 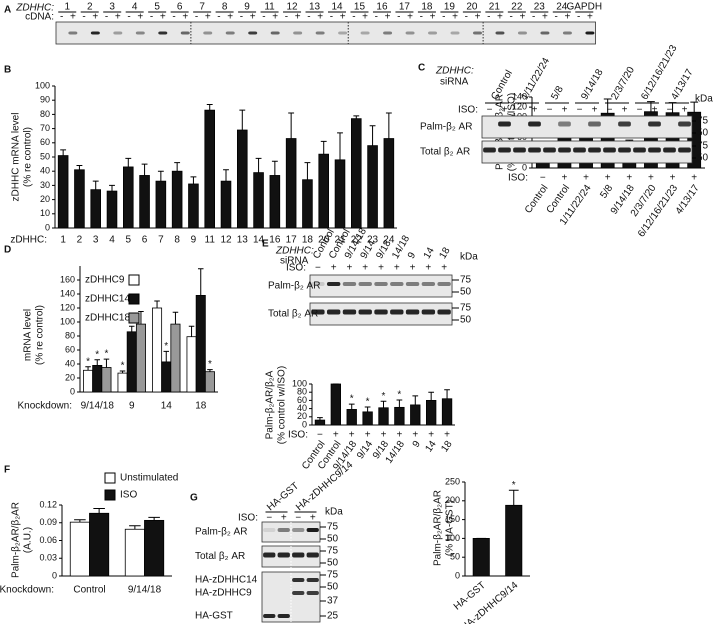 I want to click on row-label: Palm-β₂ AR, so click(x=446, y=127).